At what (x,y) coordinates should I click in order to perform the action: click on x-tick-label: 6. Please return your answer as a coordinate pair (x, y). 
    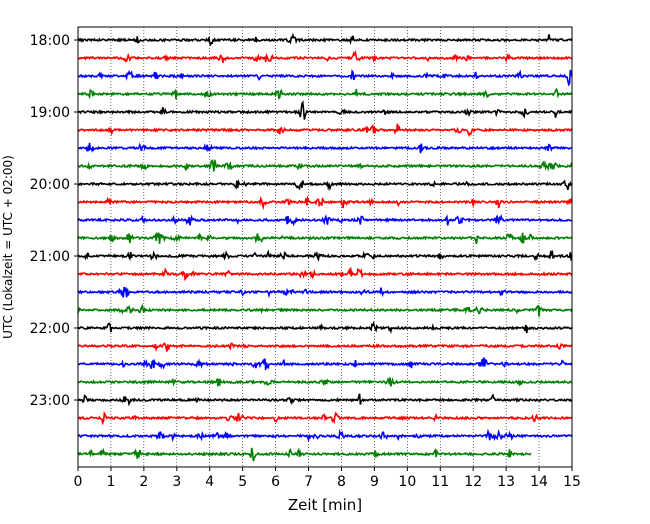
    Looking at the image, I should click on (275, 482).